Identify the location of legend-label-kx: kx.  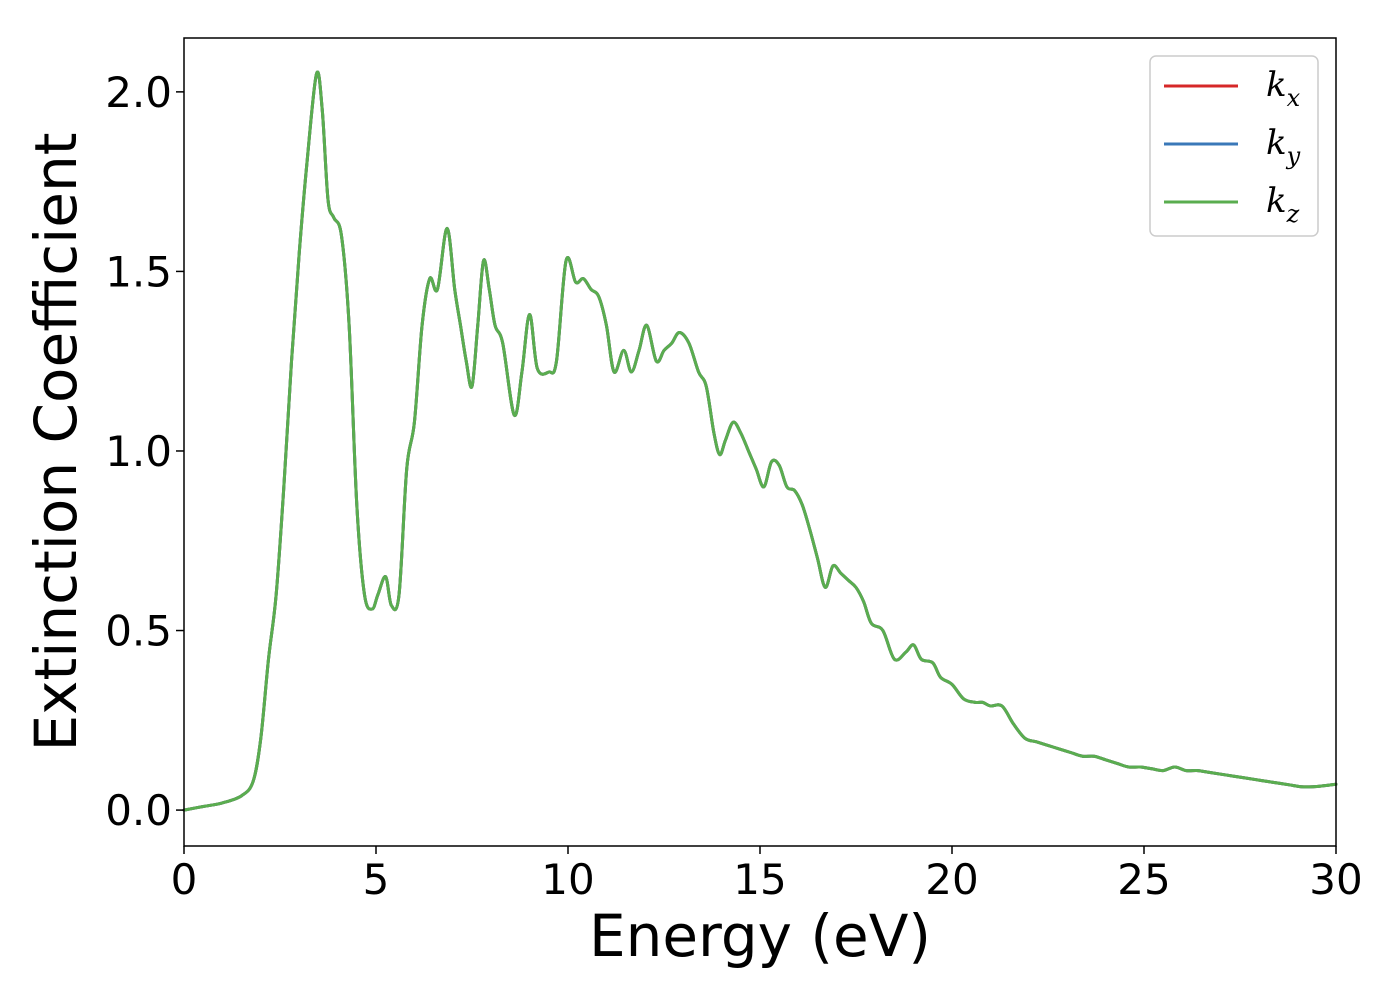
(1283, 88).